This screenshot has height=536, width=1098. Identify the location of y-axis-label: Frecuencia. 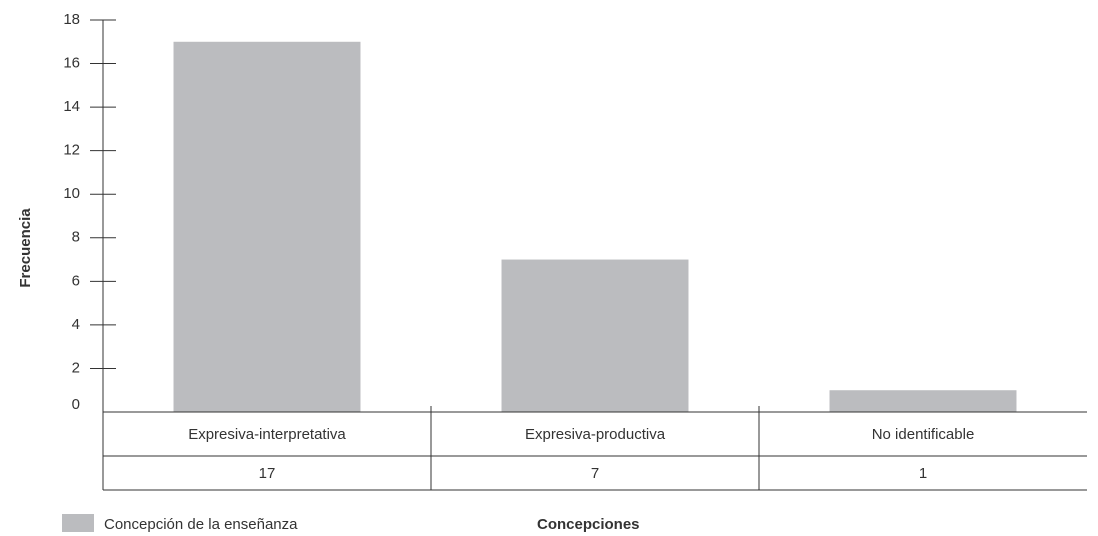
(25, 248).